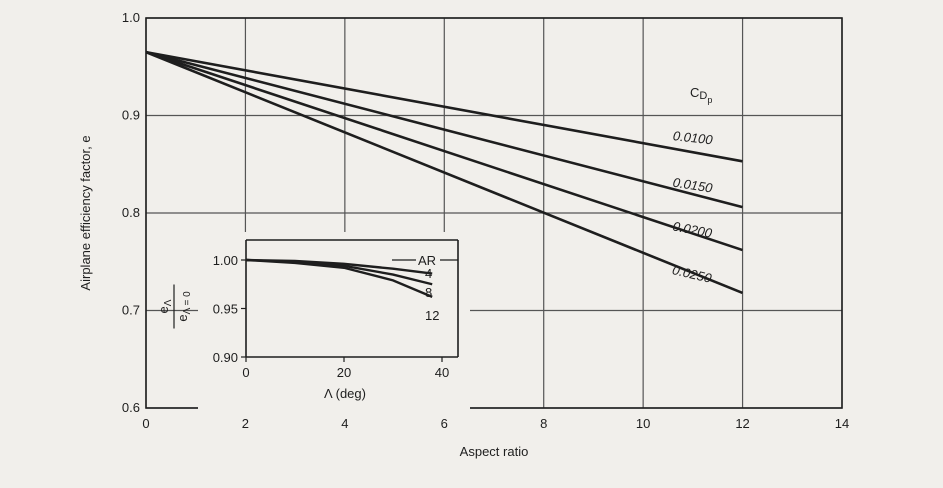  What do you see at coordinates (693, 137) in the screenshot?
I see `series-label-0.0100: 0.0100` at bounding box center [693, 137].